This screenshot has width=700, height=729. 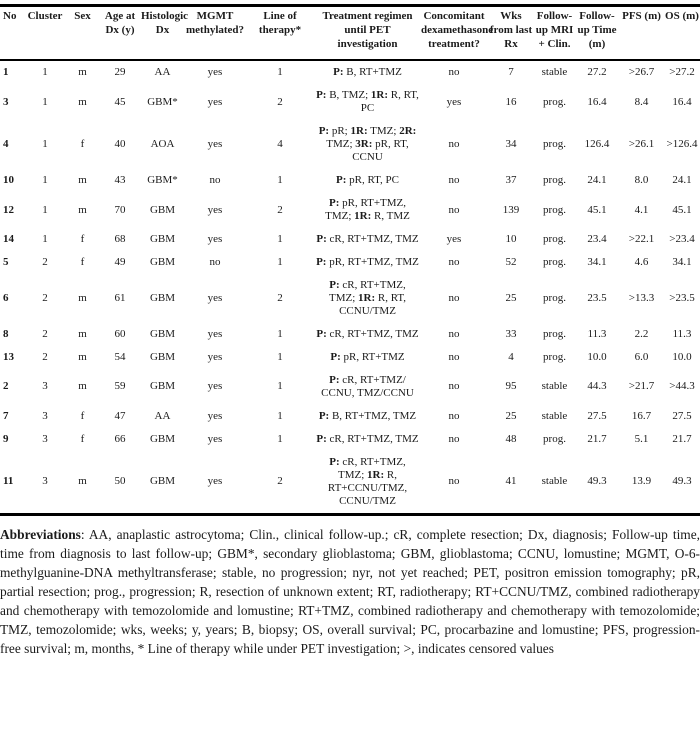 I want to click on cell-age: 50, so click(x=120, y=481).